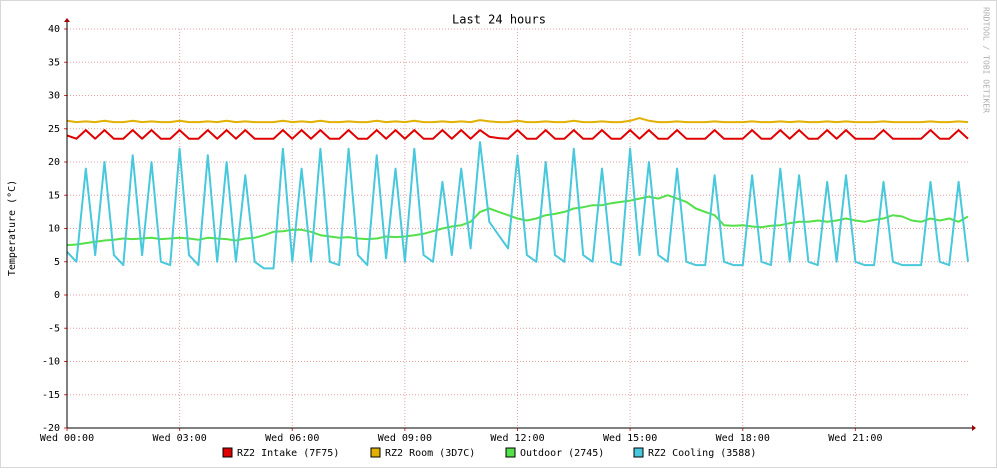 This screenshot has width=997, height=472. What do you see at coordinates (57, 262) in the screenshot?
I see `y-tick-label: 5` at bounding box center [57, 262].